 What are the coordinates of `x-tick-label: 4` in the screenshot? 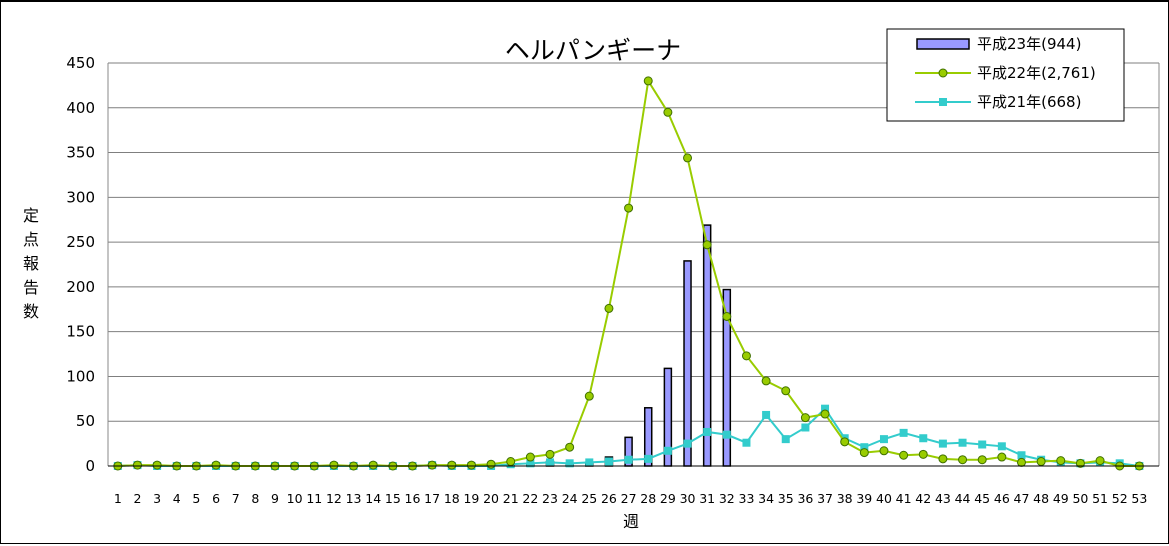 It's located at (177, 498).